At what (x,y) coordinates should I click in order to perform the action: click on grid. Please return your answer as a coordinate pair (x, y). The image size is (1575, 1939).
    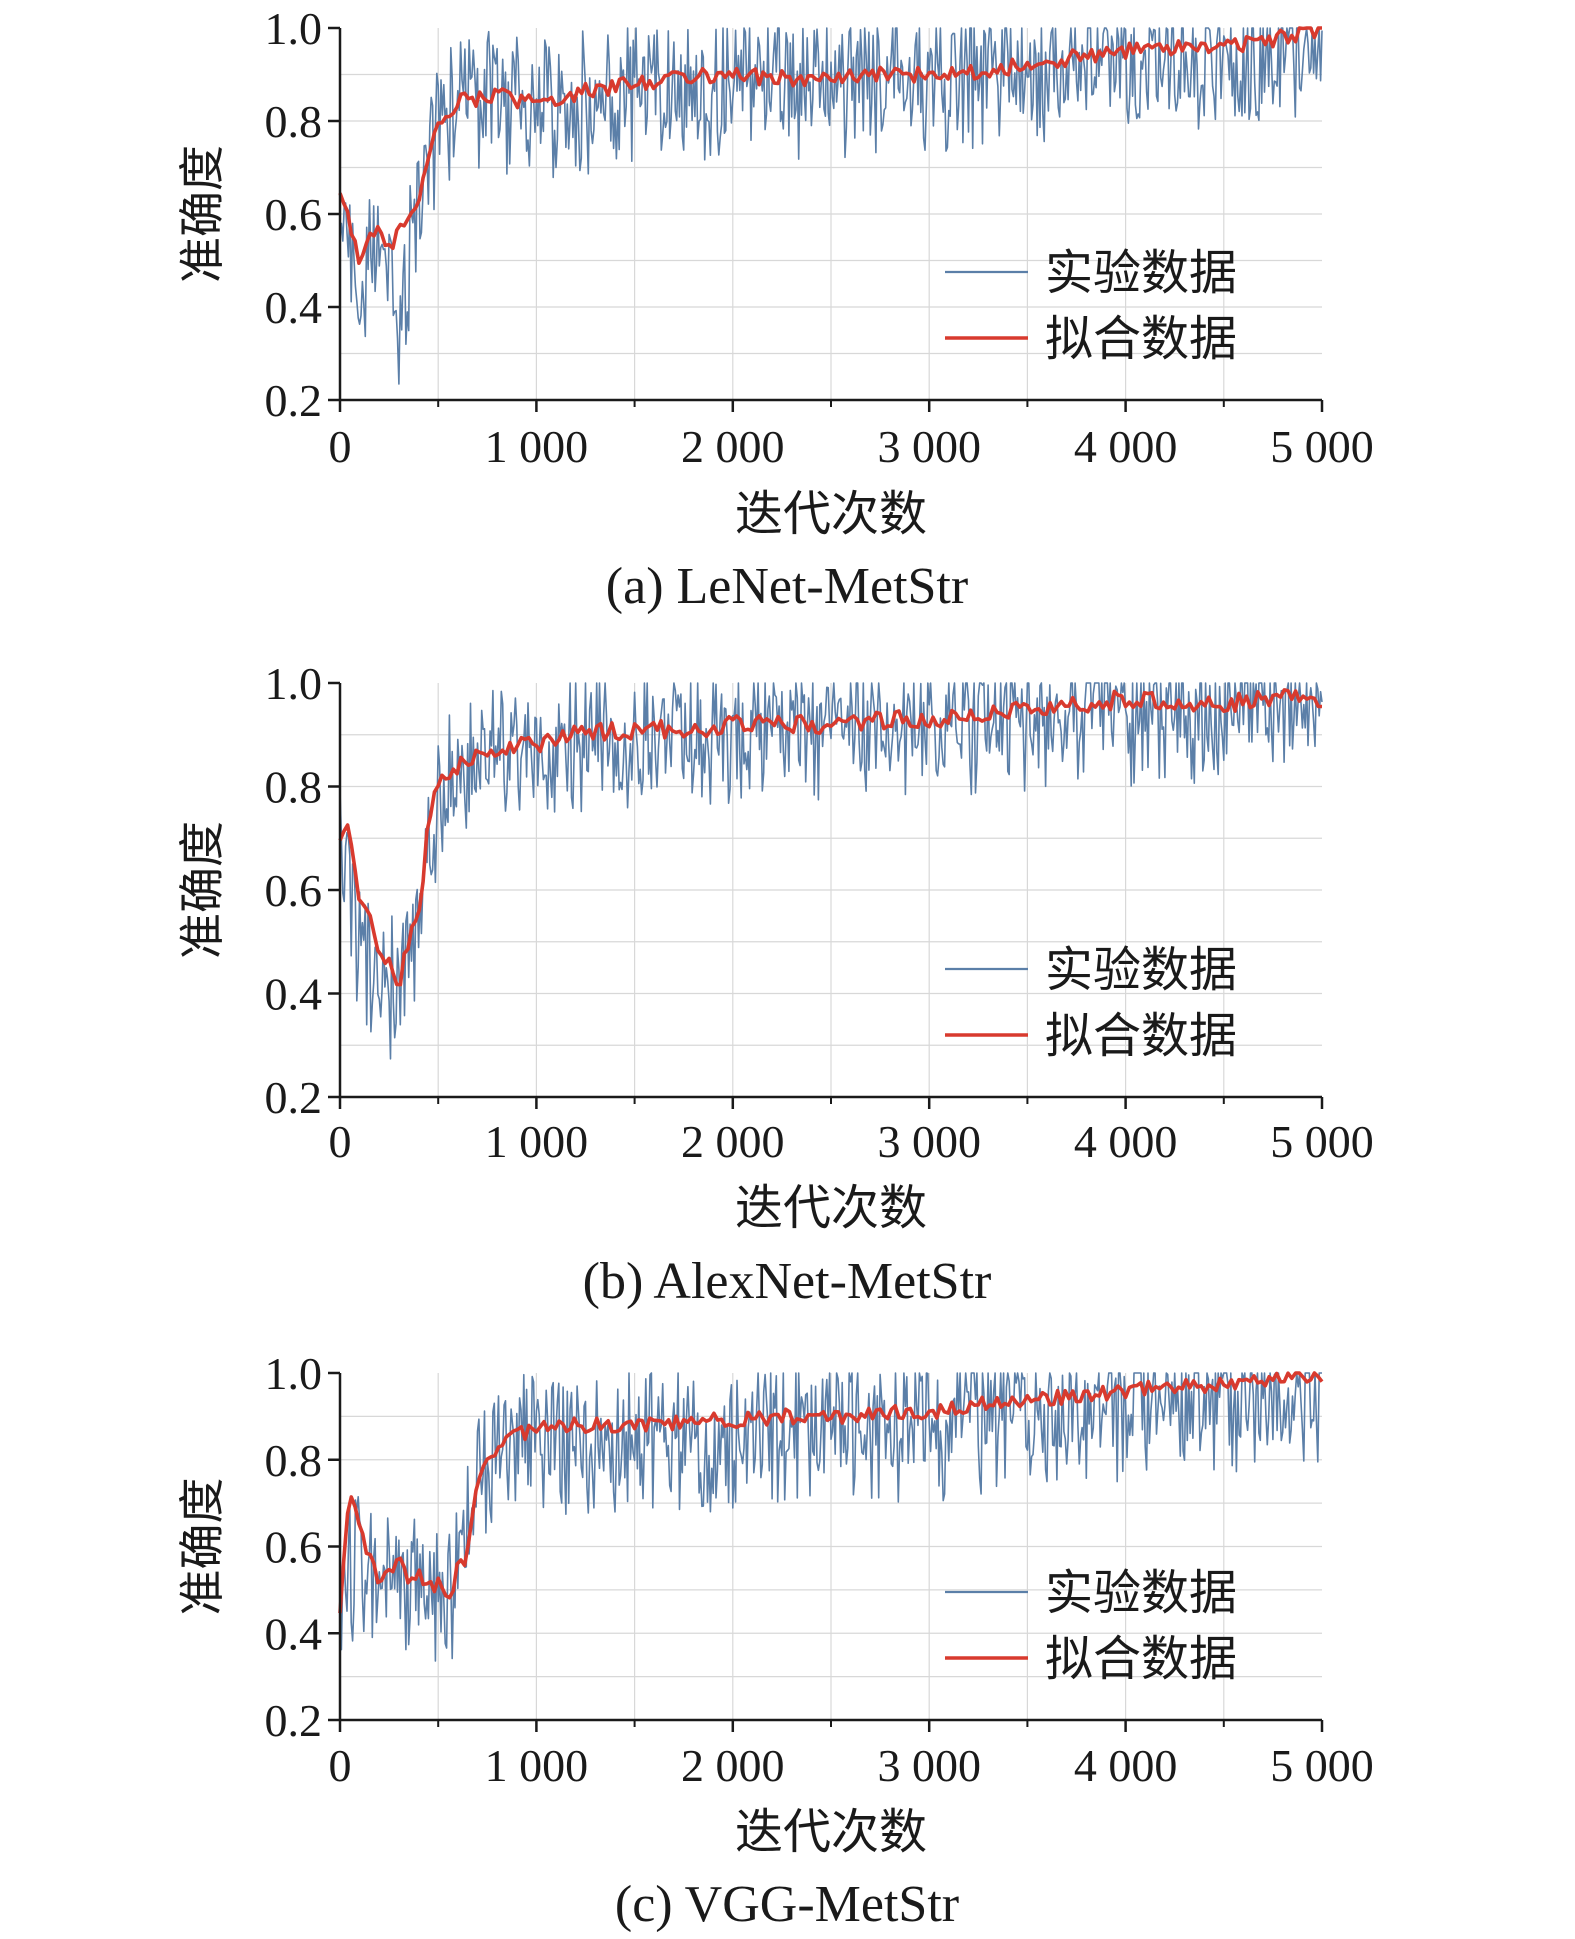
    Looking at the image, I should click on (831, 214).